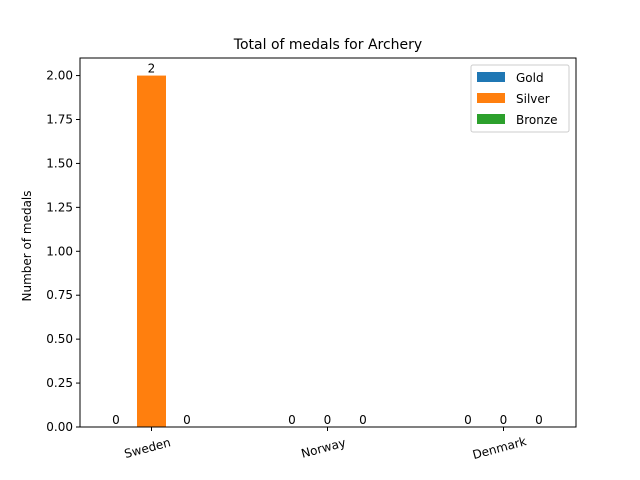 The image size is (640, 480). What do you see at coordinates (491, 98) in the screenshot?
I see `legend-swatch-silver` at bounding box center [491, 98].